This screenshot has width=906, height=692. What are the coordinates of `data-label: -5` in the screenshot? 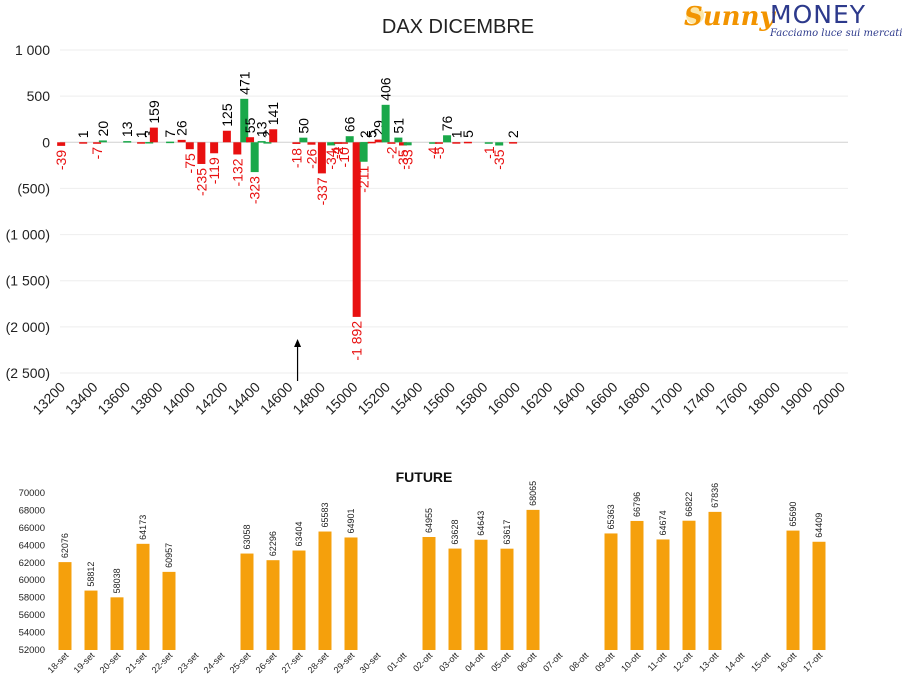 It's located at (439, 153).